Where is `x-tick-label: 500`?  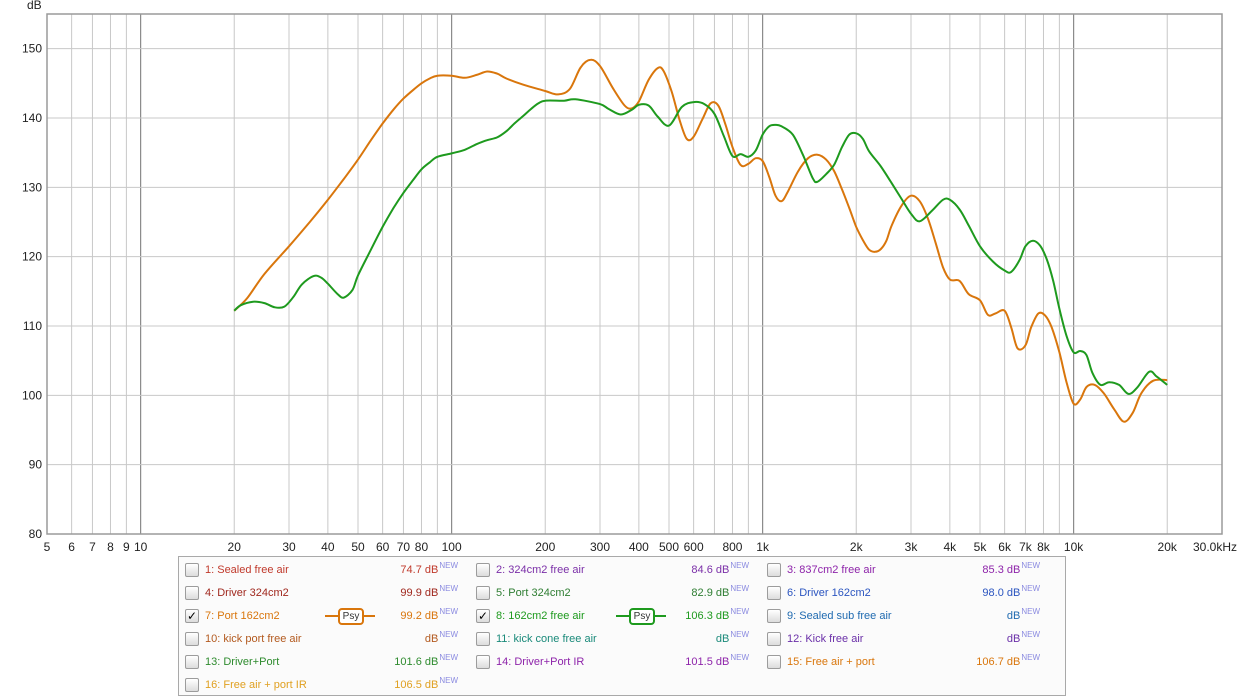 x-tick-label: 500 is located at coordinates (669, 547).